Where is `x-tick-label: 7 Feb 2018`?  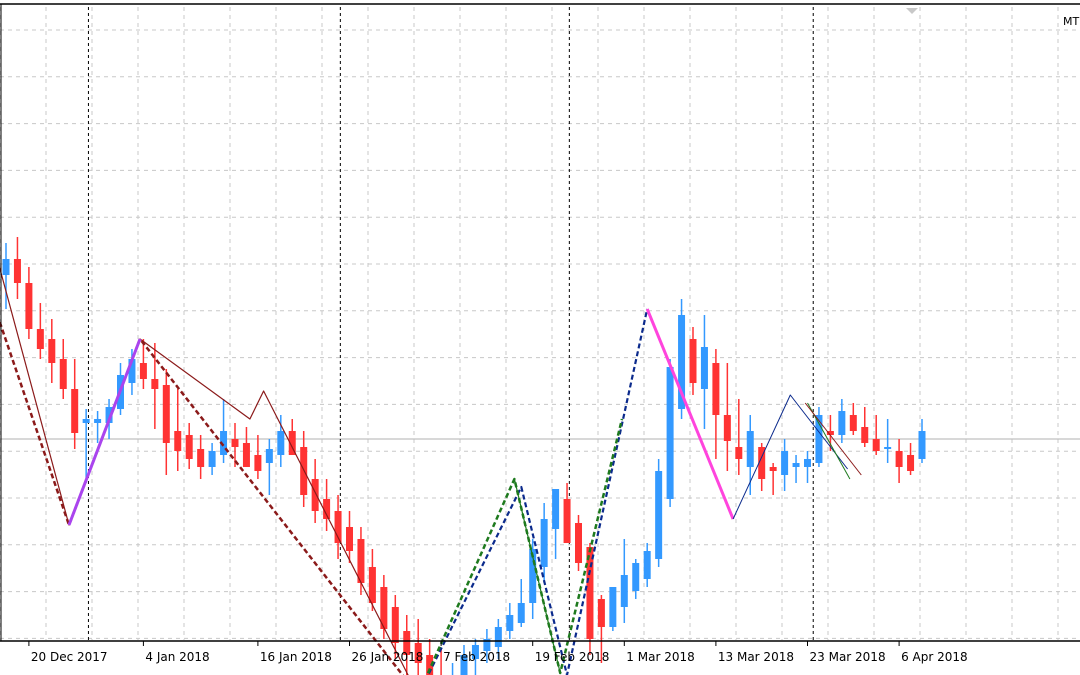
x-tick-label: 7 Feb 2018 is located at coordinates (476, 657).